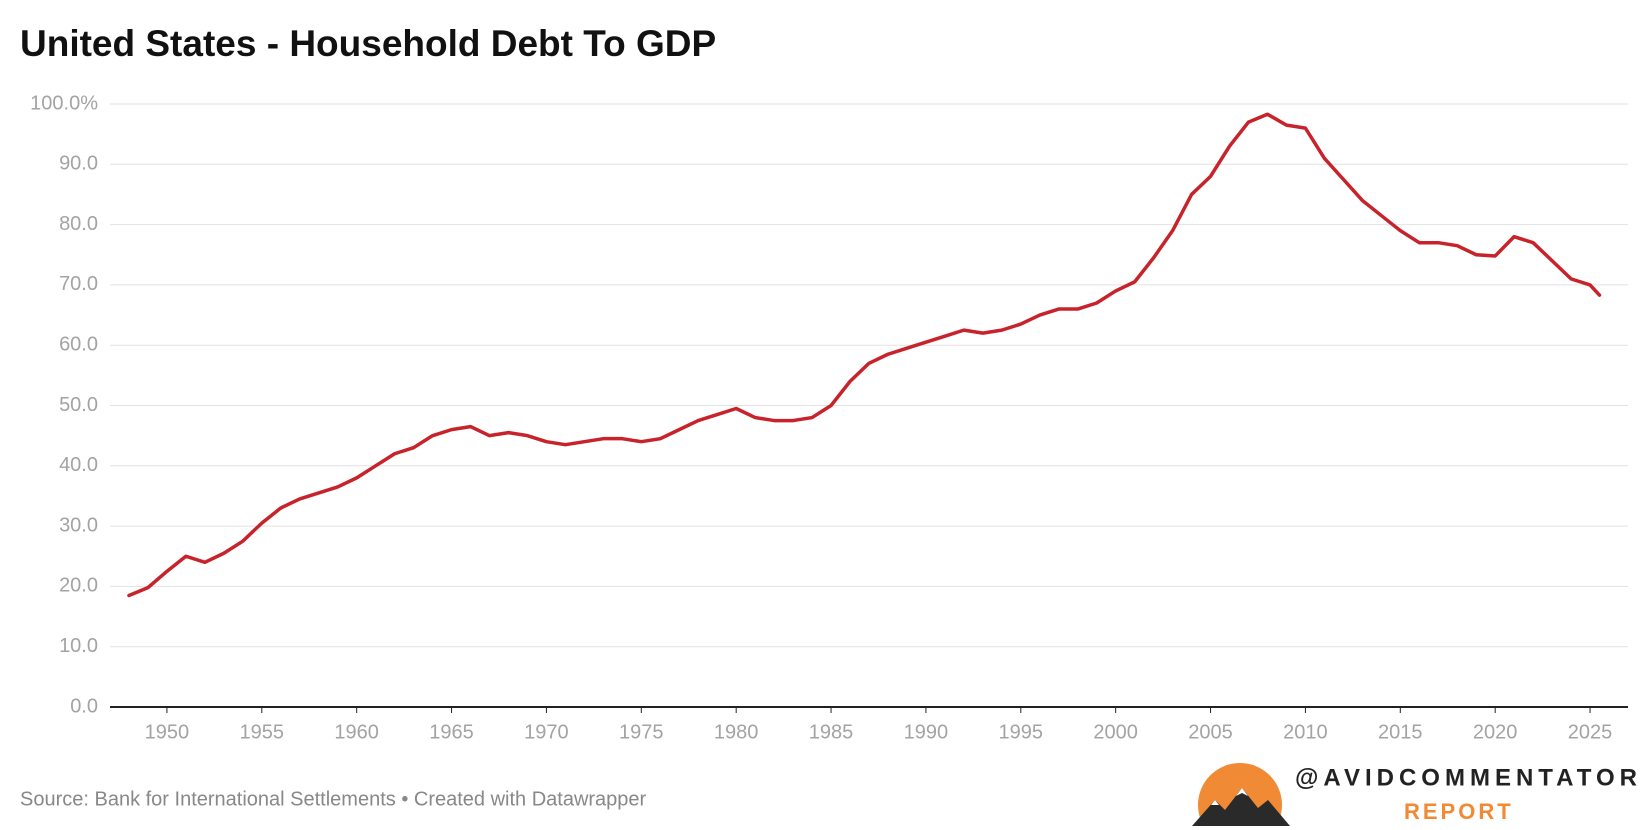  Describe the element at coordinates (167, 732) in the screenshot. I see `x-tick-label: 1950` at that location.